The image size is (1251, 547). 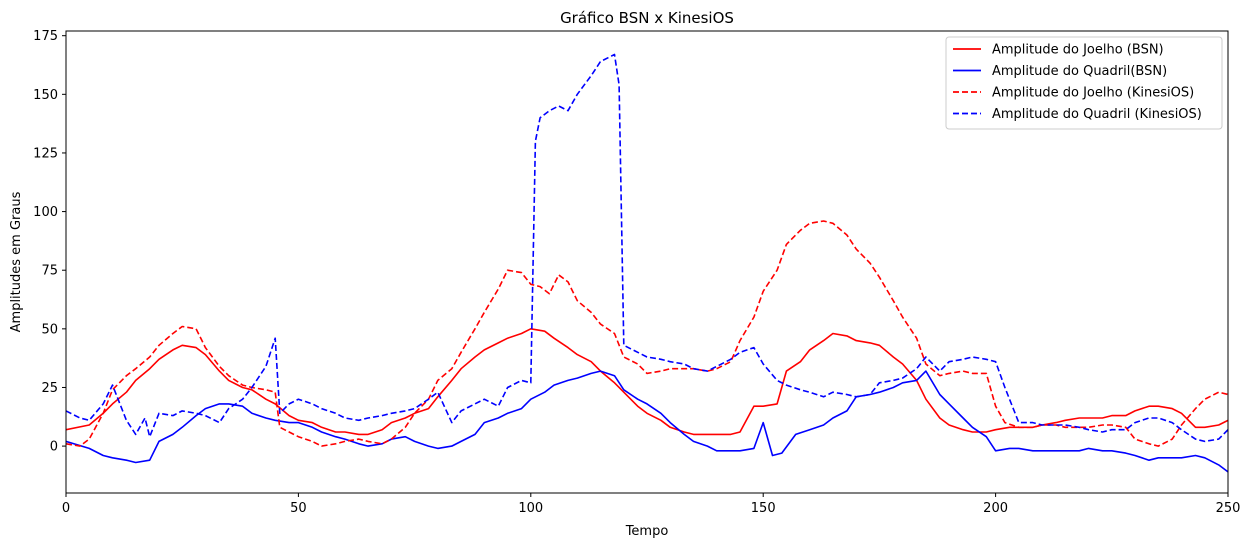 I want to click on legend-label: Amplitude do Joelho (KinesiOS), so click(x=1093, y=93).